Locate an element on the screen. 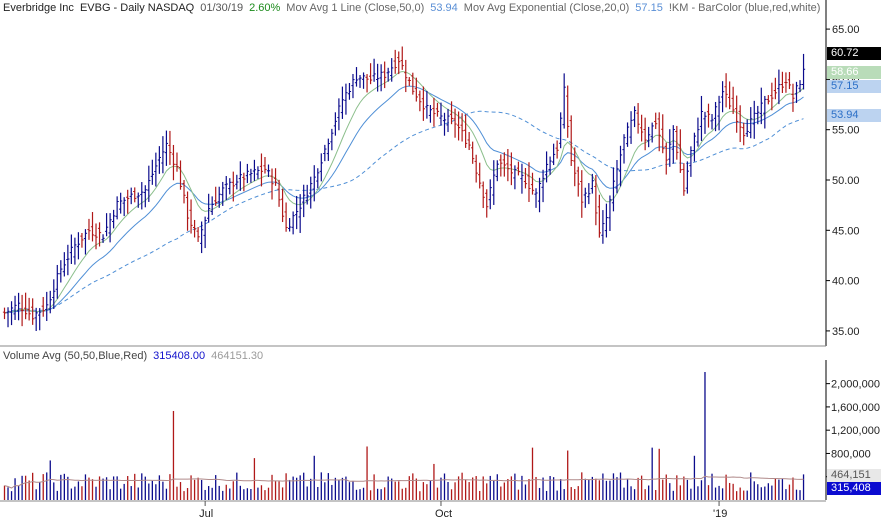  symbol-info: EVBG - Daily NASDAQ is located at coordinates (137, 8).